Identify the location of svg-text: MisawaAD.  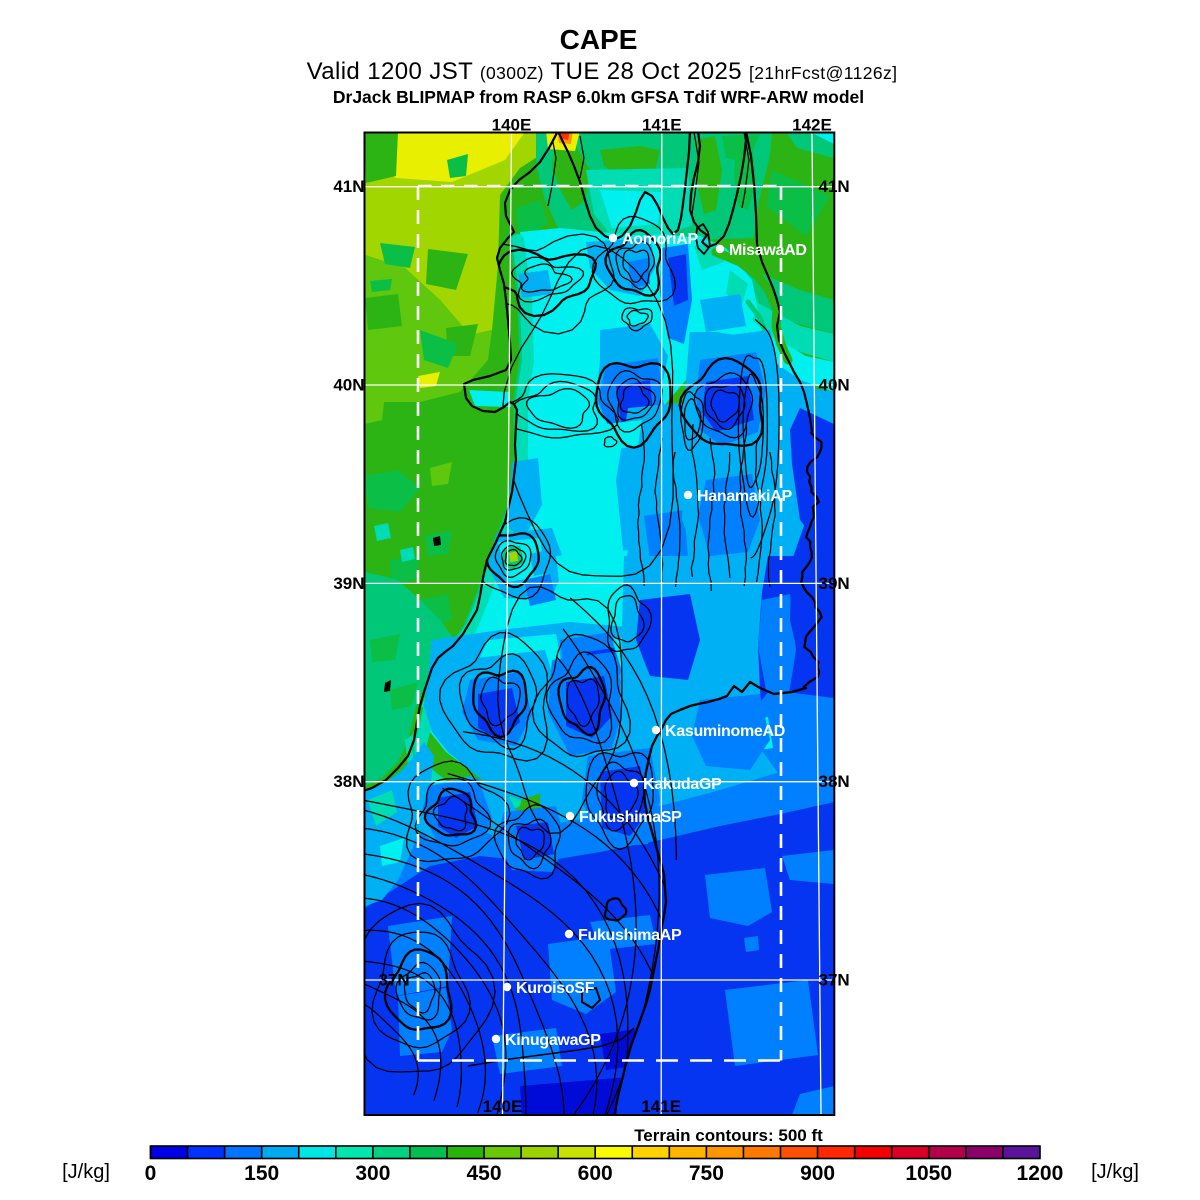
(768, 250).